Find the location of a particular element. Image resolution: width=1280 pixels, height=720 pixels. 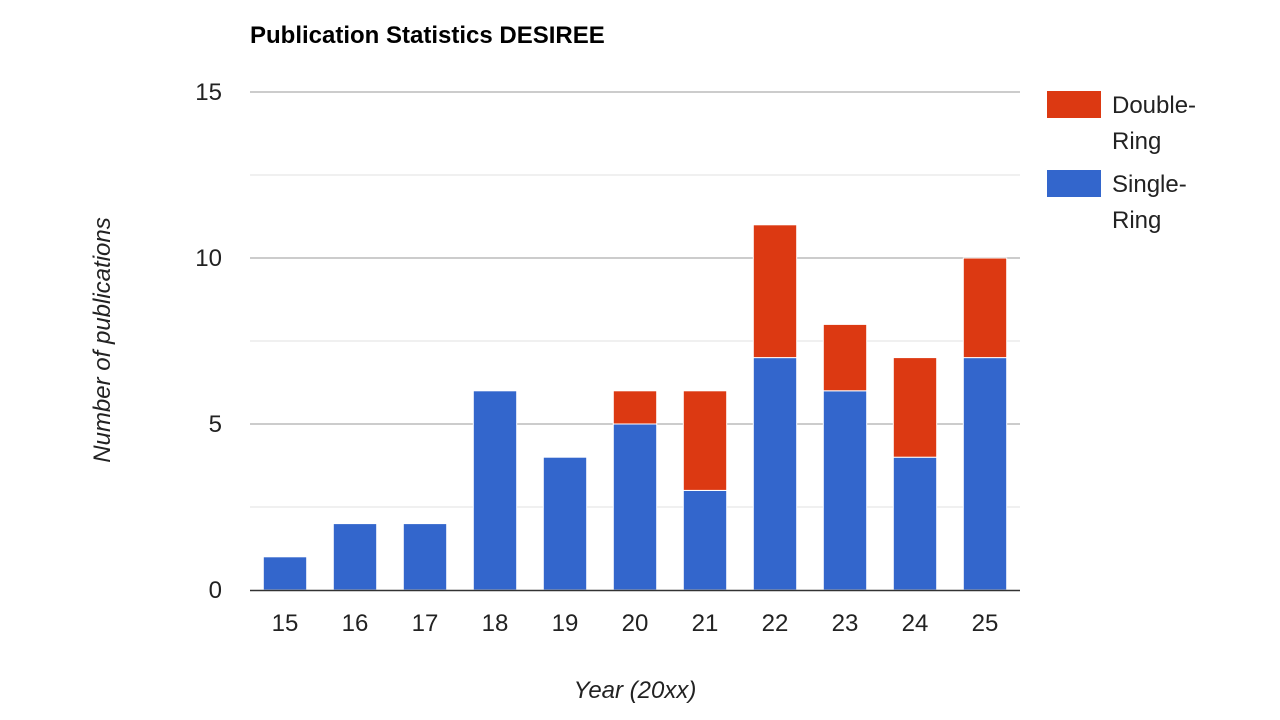

legend-label-single-ring: Ring is located at coordinates (1136, 220).